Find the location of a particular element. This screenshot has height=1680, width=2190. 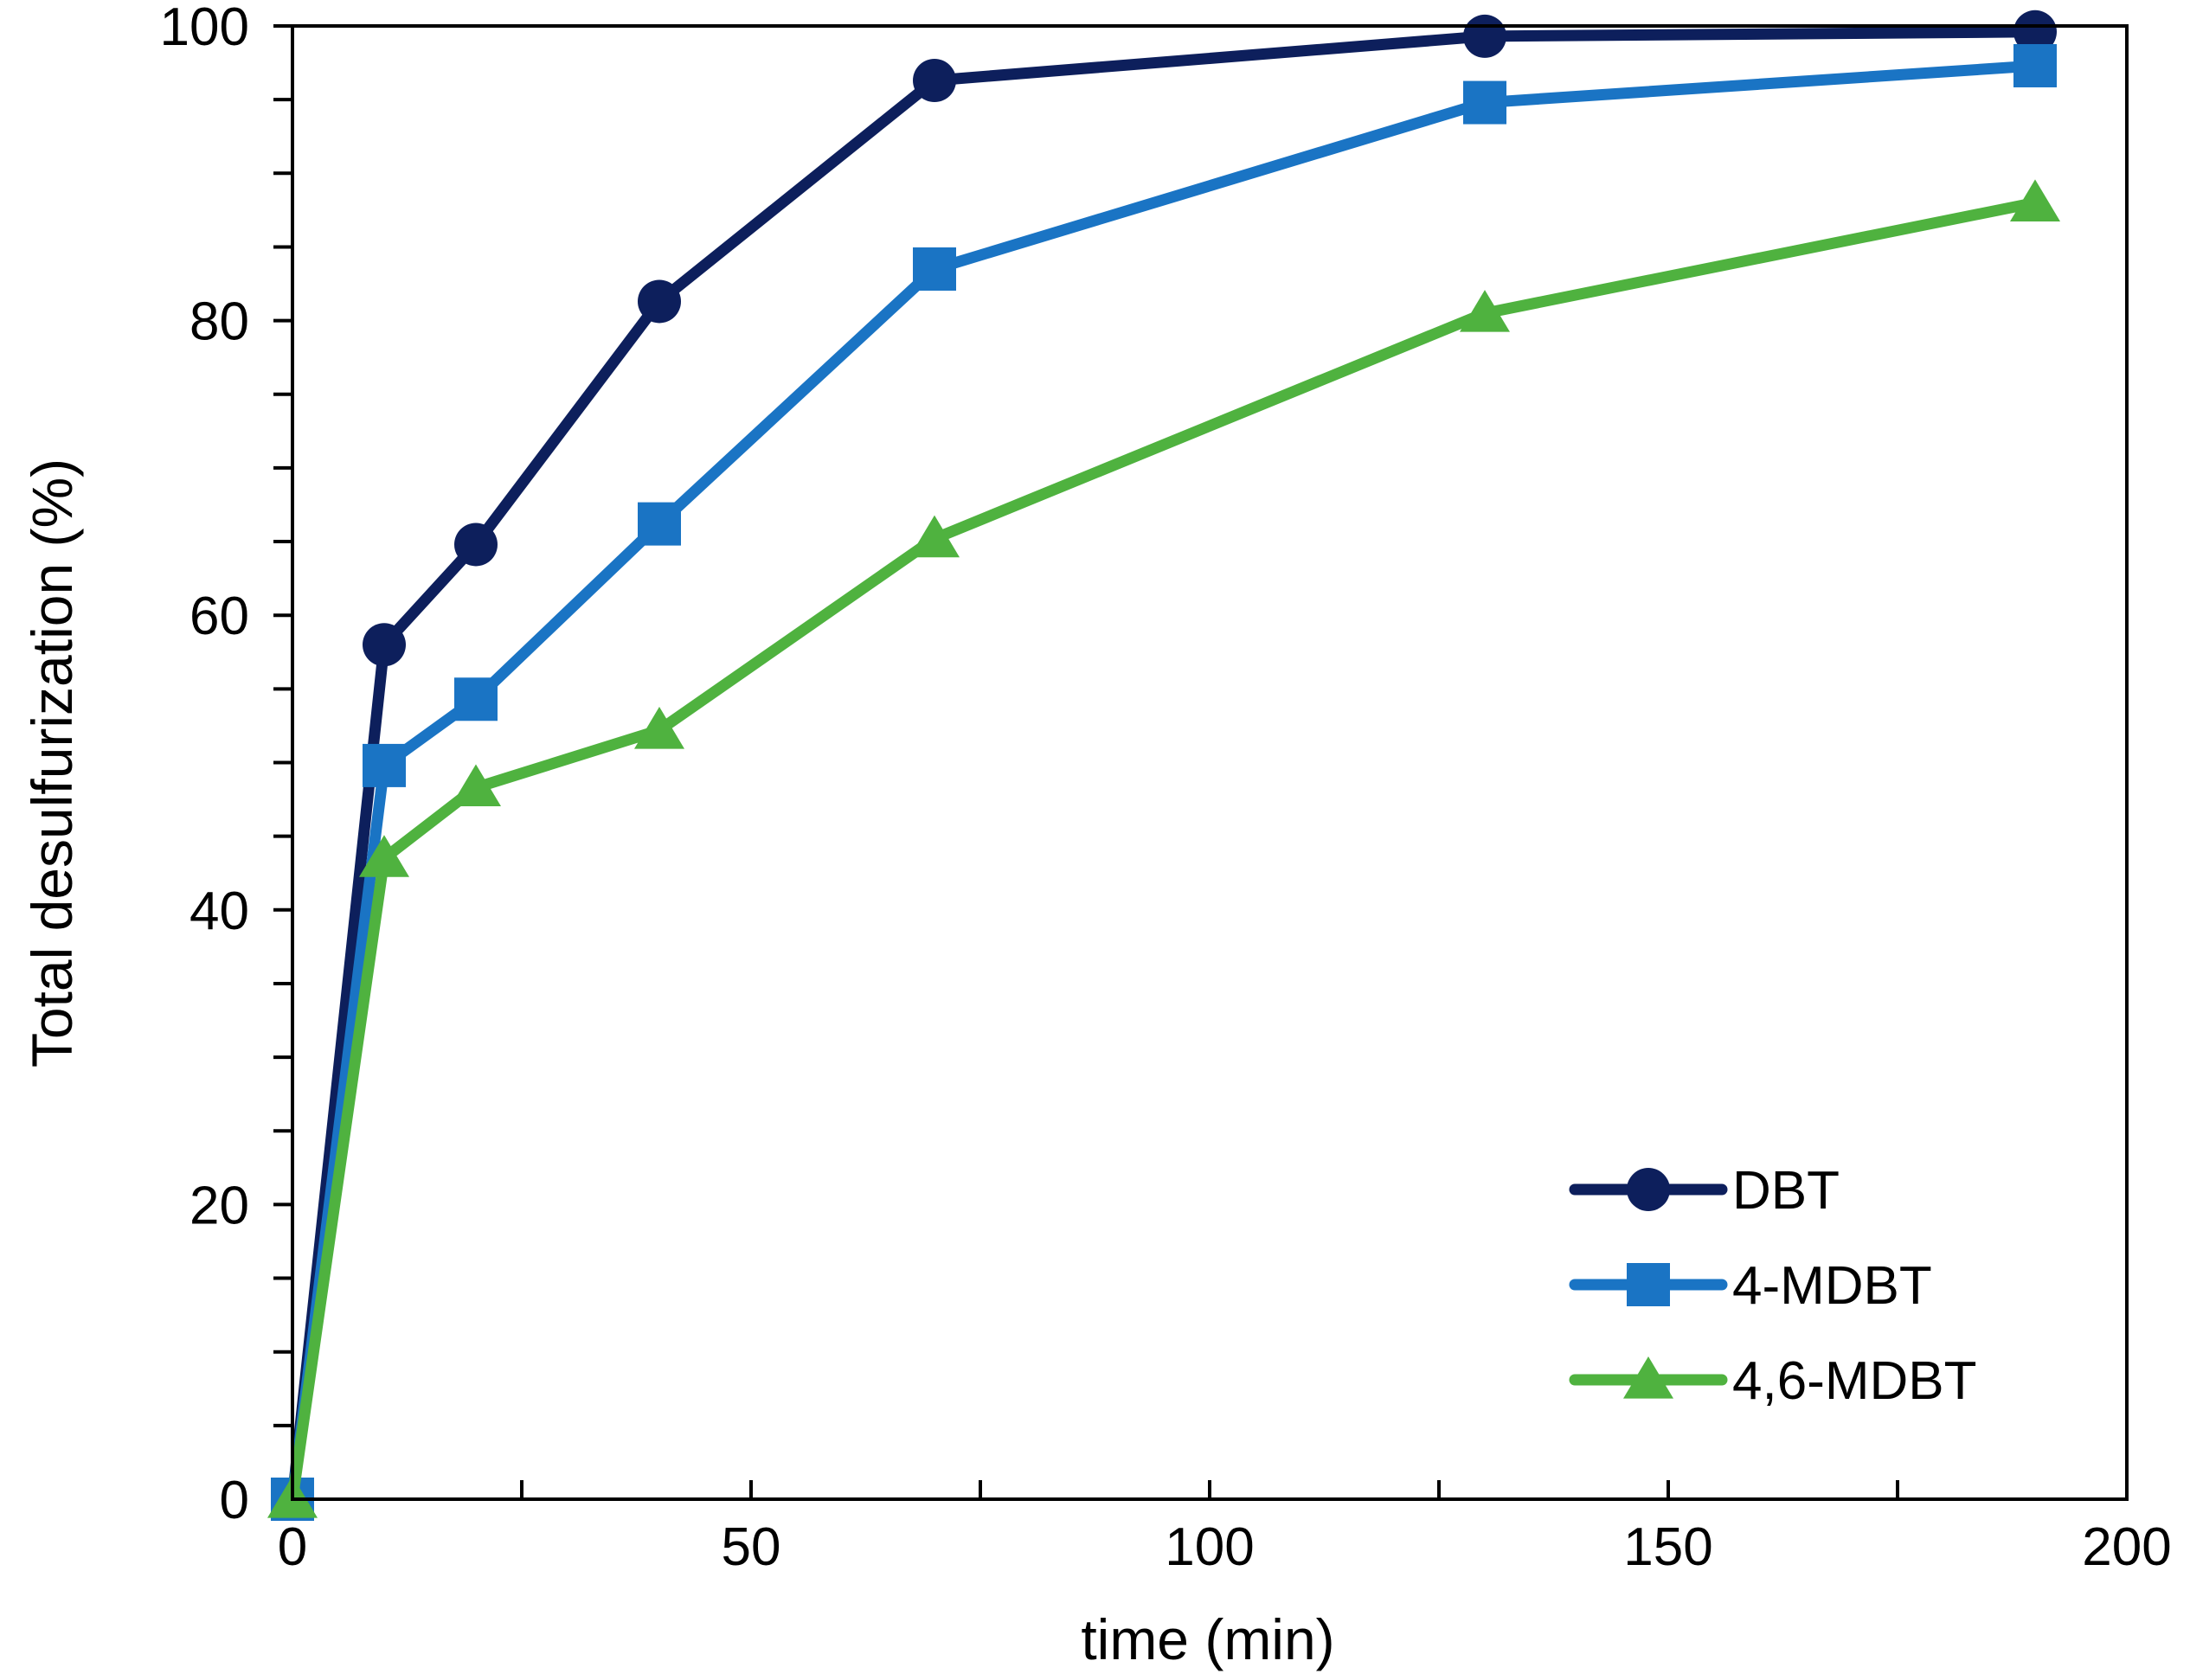

legend-label: 4-MDBT is located at coordinates (1832, 1286).